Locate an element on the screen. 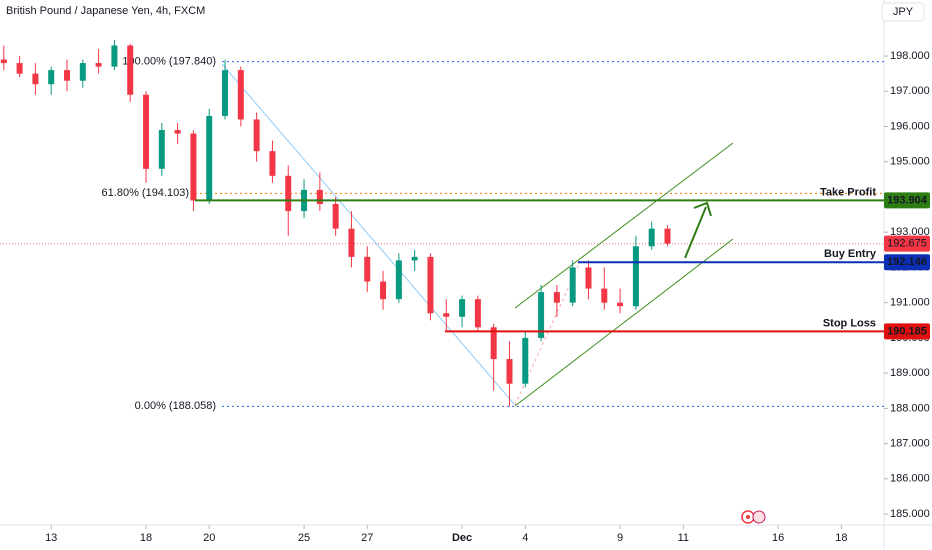 The width and height of the screenshot is (932, 550). flag-icon is located at coordinates (759, 517).